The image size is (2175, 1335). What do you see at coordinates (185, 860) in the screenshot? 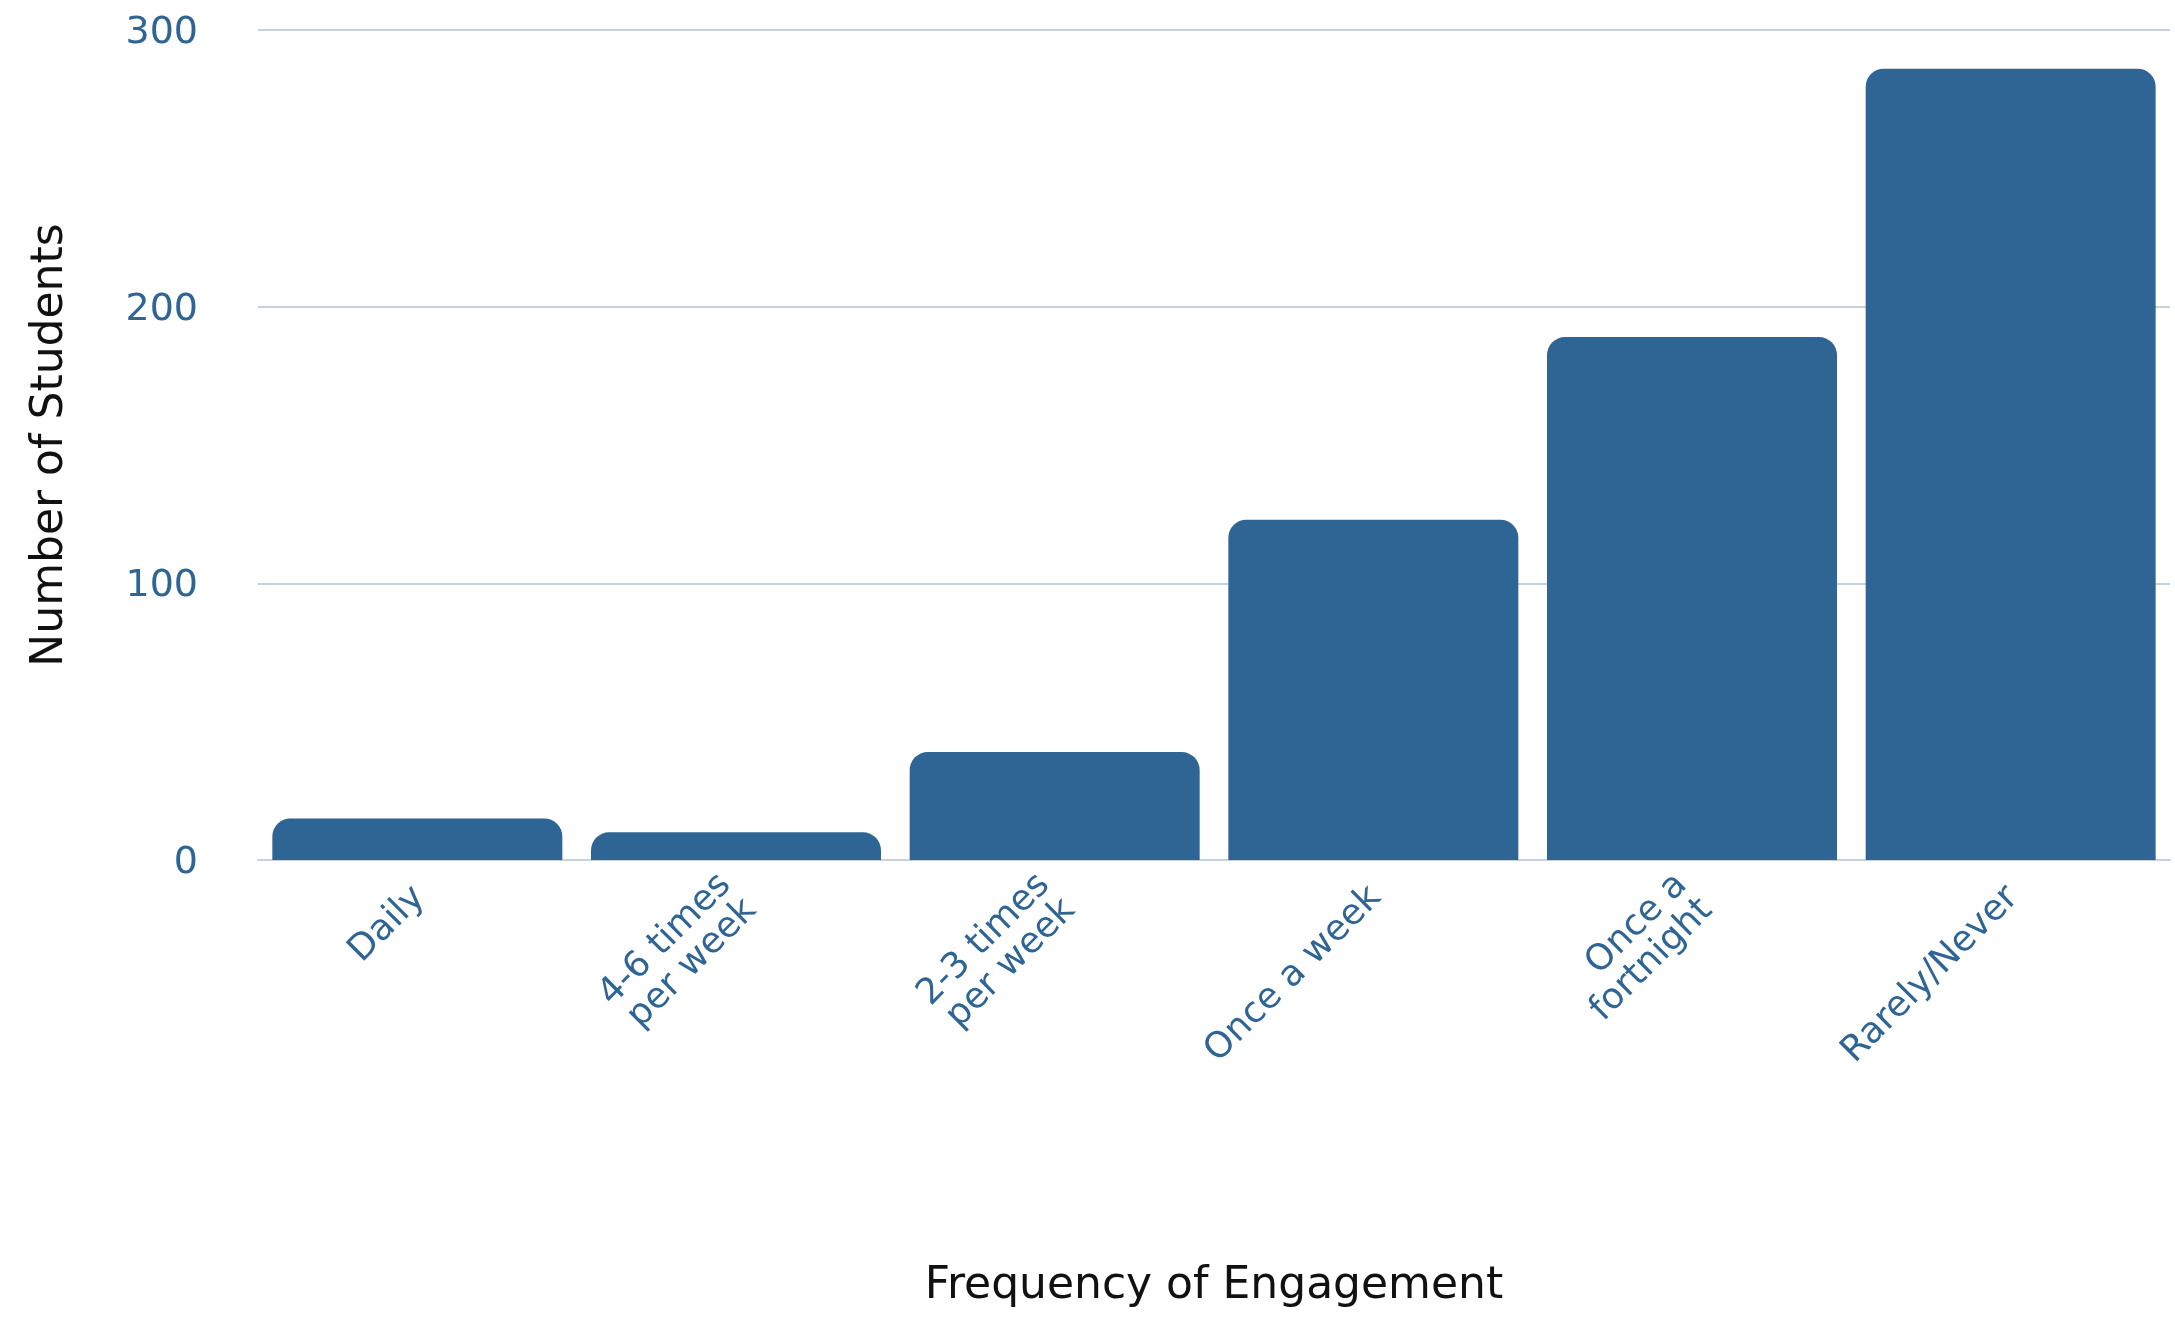
I see `y-tick-label: 0` at bounding box center [185, 860].